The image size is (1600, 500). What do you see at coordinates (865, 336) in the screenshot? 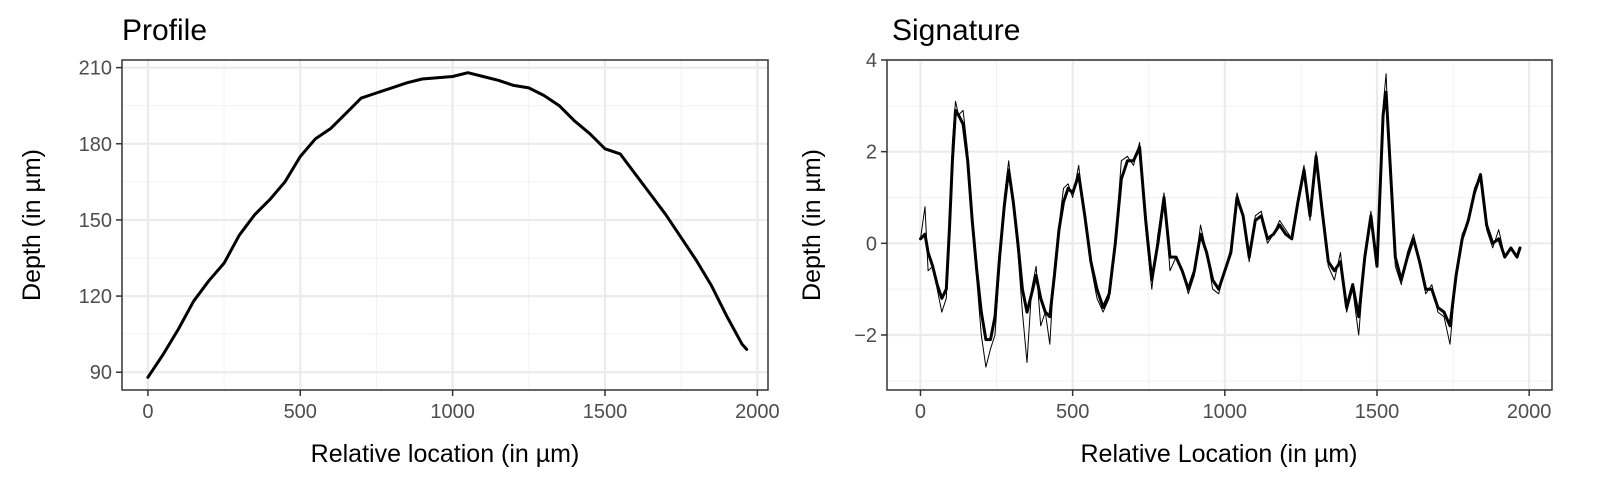
I see `signature-y-tick-label: −2` at bounding box center [865, 336].